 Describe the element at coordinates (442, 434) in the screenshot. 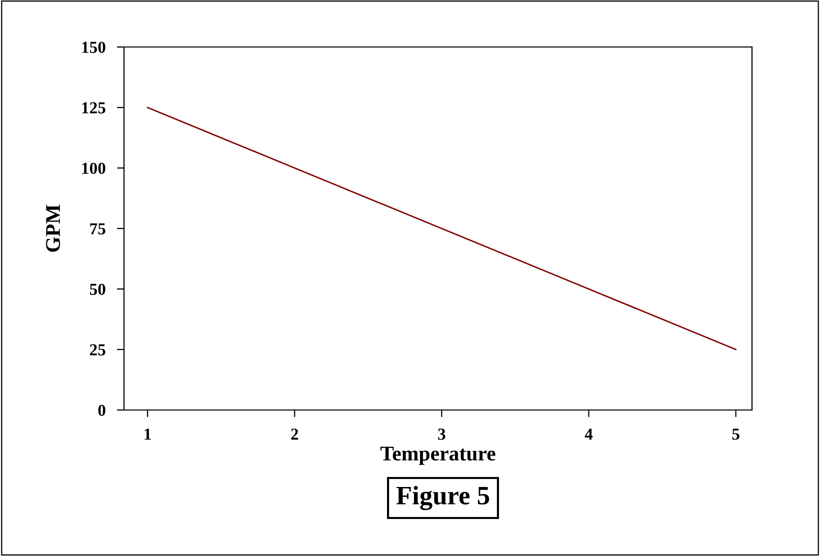

I see `x-tick-label: 3` at that location.